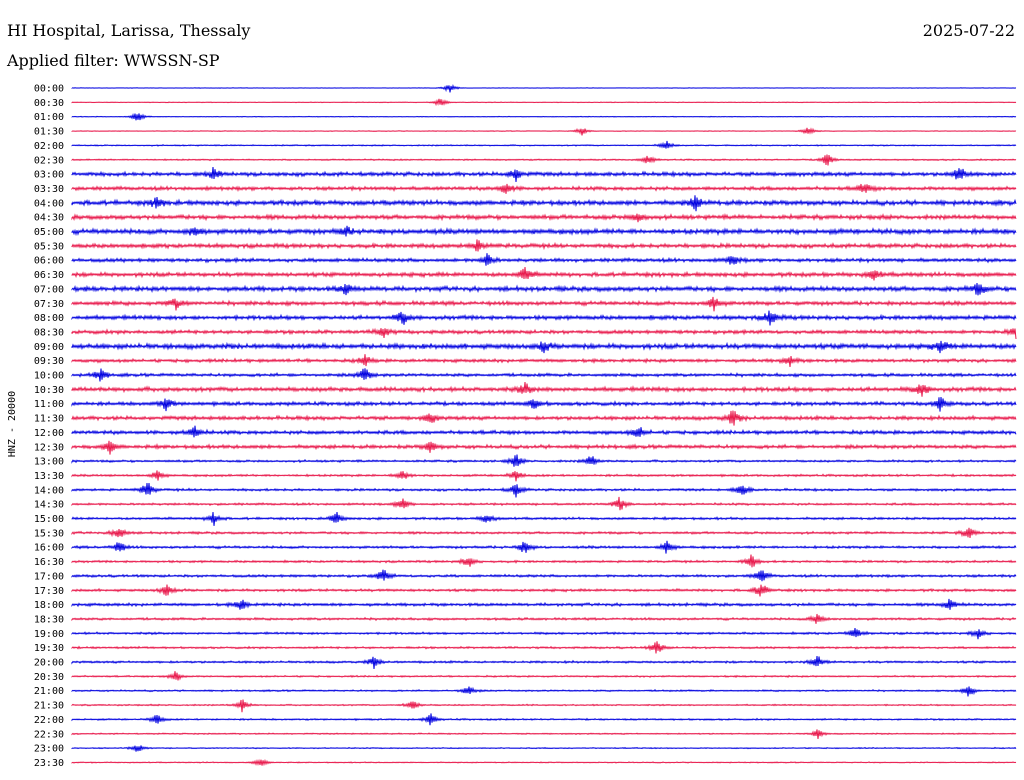 This screenshot has height=780, width=1024. What do you see at coordinates (49, 749) in the screenshot?
I see `trace-time-label: 23:00` at bounding box center [49, 749].